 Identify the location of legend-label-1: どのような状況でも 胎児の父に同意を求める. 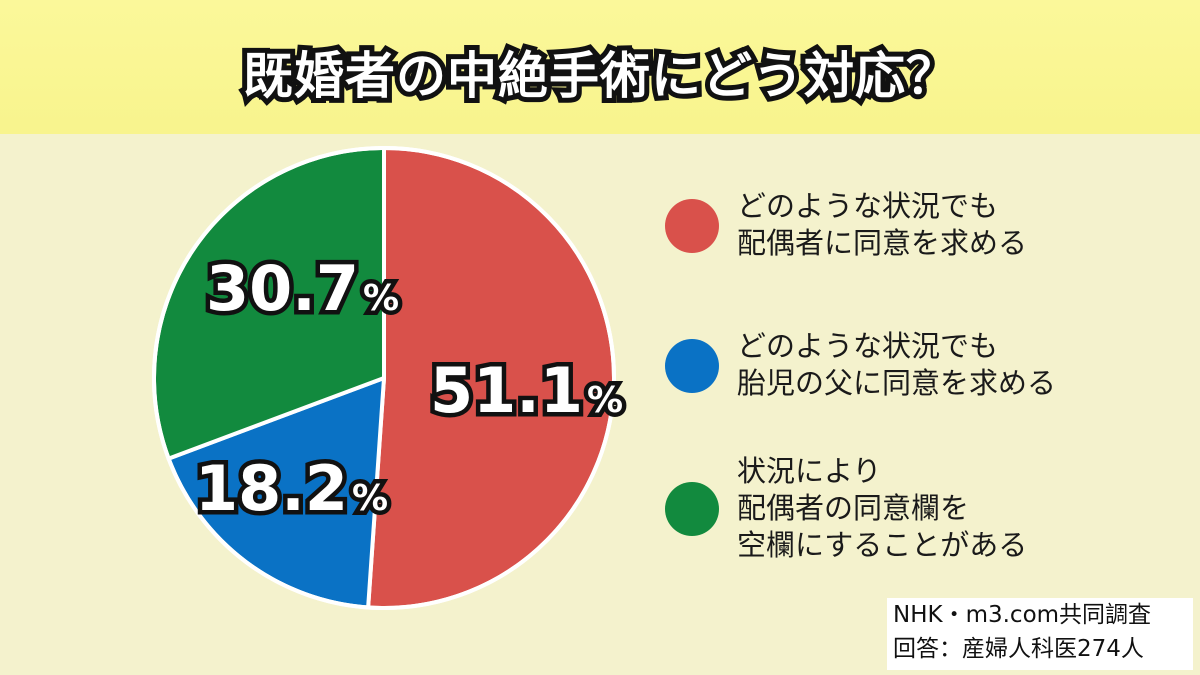
(897, 364).